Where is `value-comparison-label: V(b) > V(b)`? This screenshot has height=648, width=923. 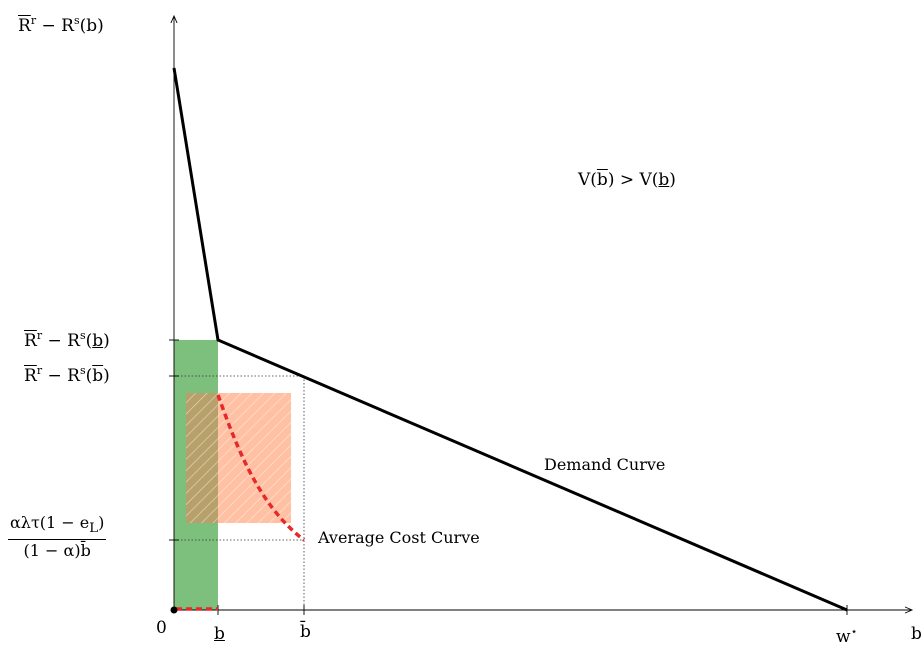
value-comparison-label: V(b) > V(b) is located at coordinates (627, 180).